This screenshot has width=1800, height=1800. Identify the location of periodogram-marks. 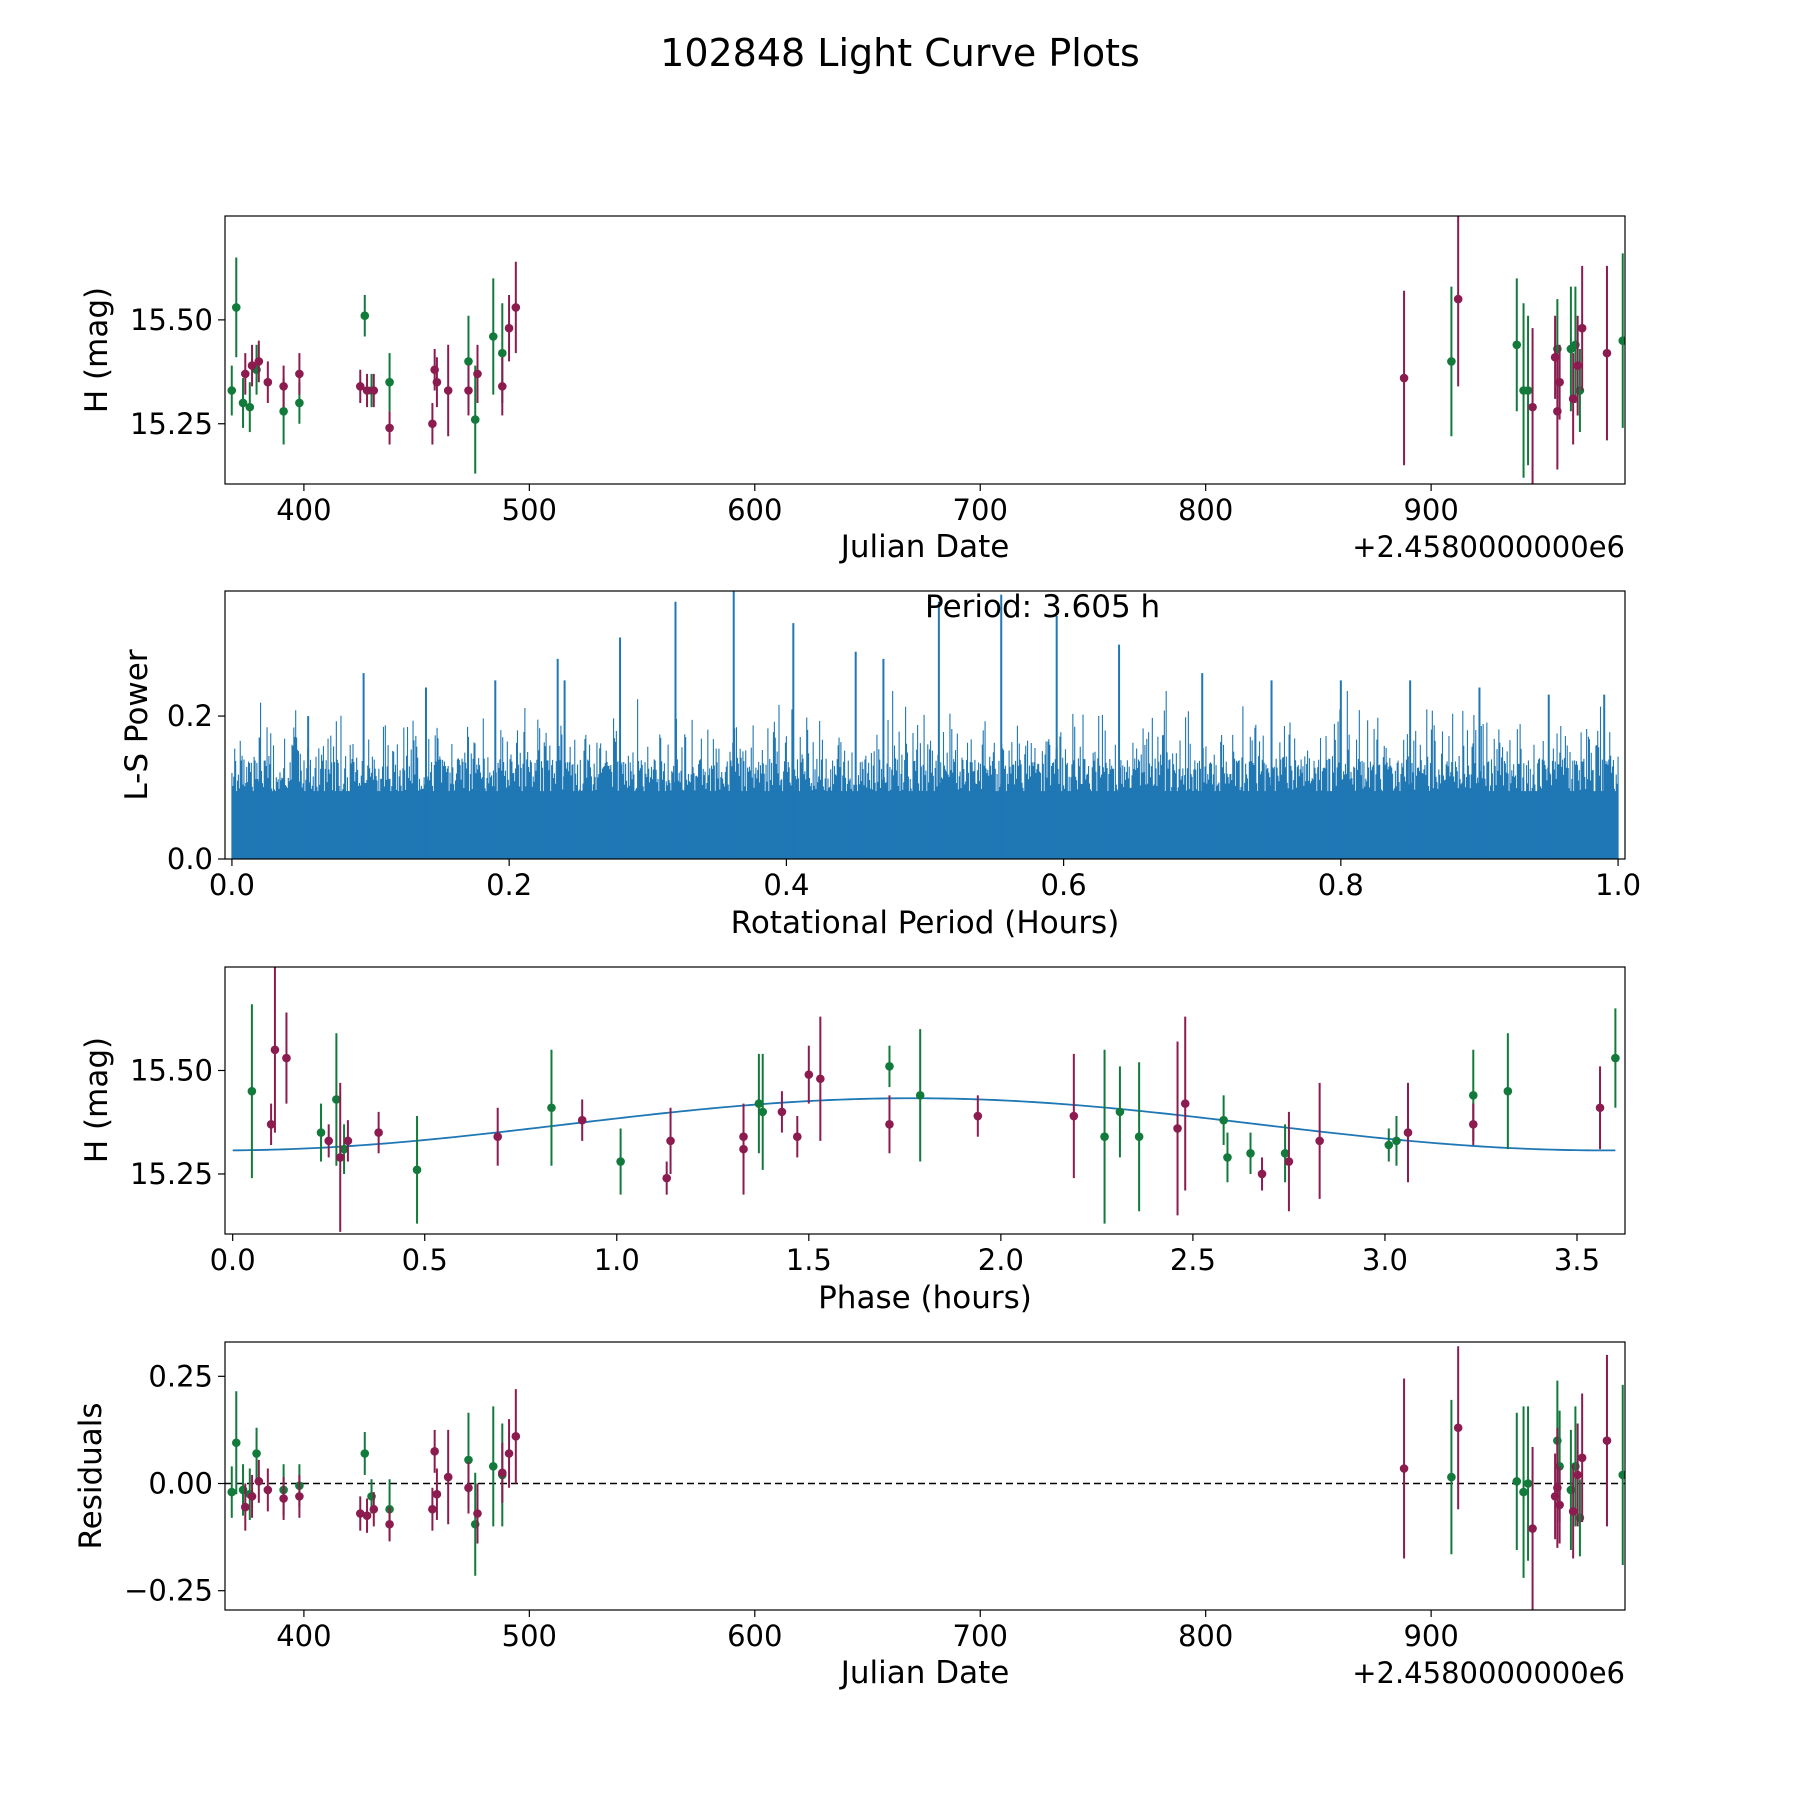
(925, 725).